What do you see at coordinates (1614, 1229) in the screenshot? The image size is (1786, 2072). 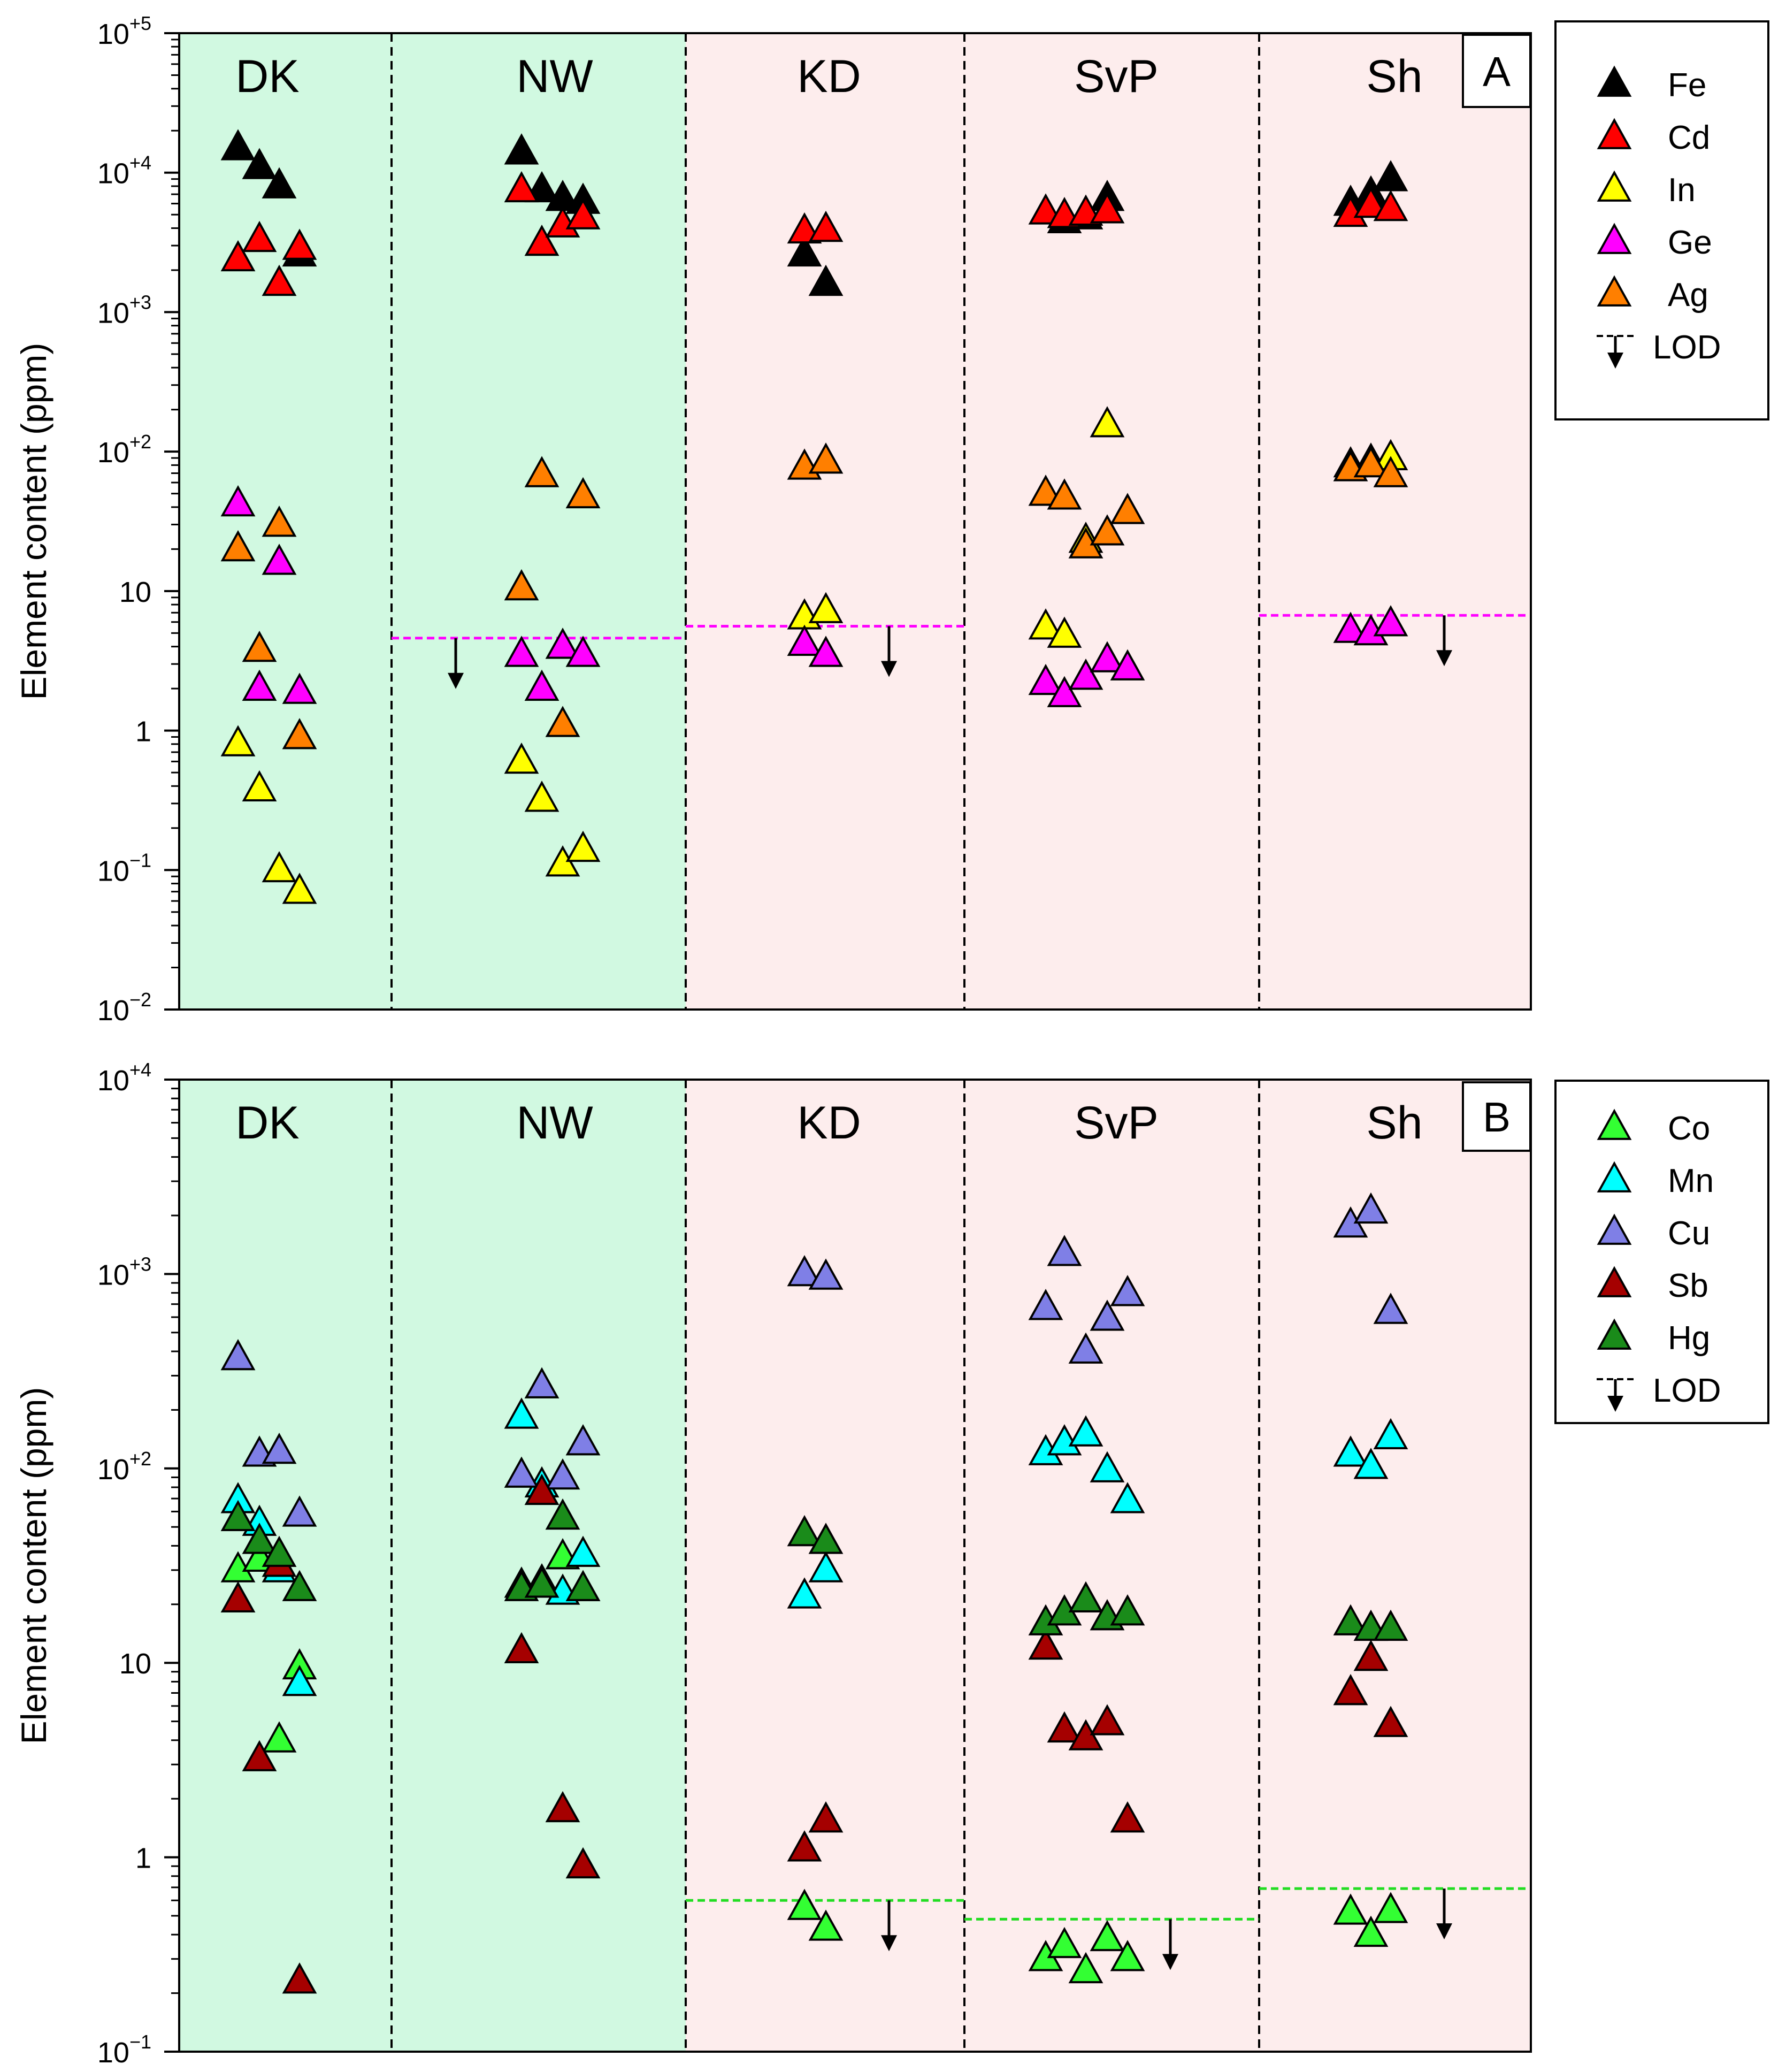 I see `legend-marker-cu` at bounding box center [1614, 1229].